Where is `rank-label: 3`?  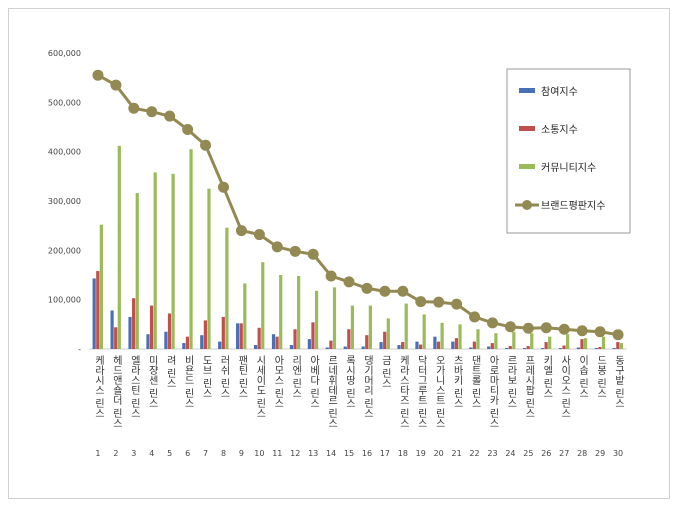
rank-label: 3 is located at coordinates (133, 453).